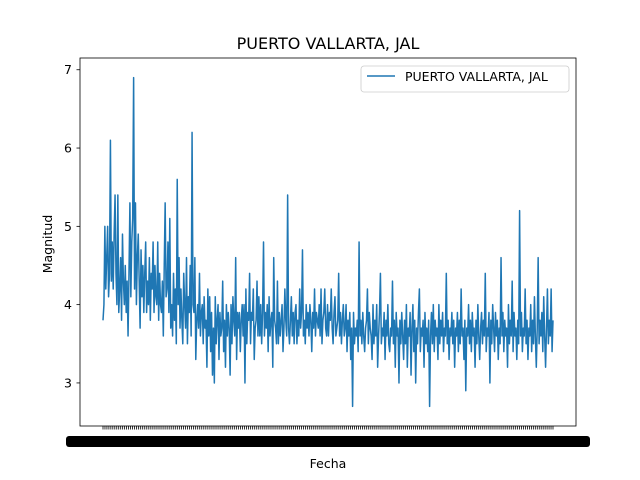 The image size is (640, 480). What do you see at coordinates (68, 226) in the screenshot?
I see `y-tick-label: 5` at bounding box center [68, 226].